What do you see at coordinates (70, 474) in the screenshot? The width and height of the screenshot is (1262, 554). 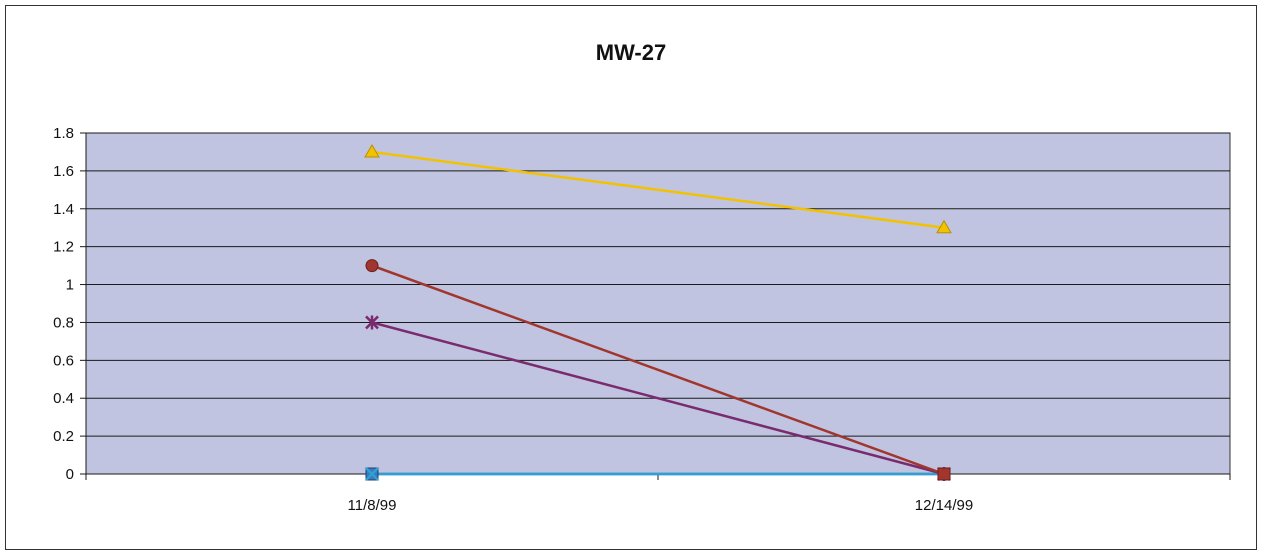 I see `y-tick-label: 0` at bounding box center [70, 474].